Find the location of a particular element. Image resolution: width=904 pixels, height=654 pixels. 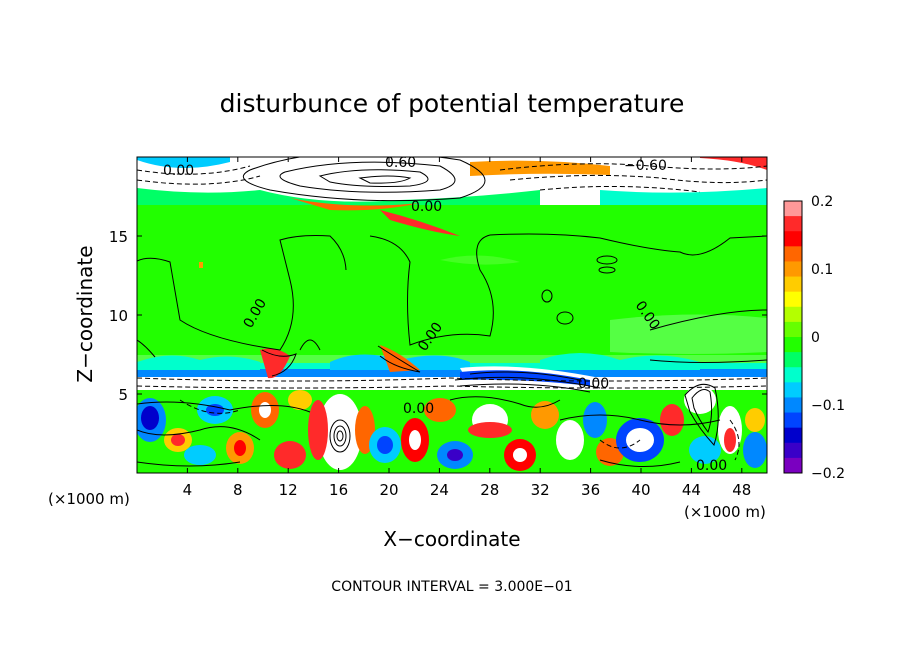

x-tick-label: 36 is located at coordinates (590, 490).